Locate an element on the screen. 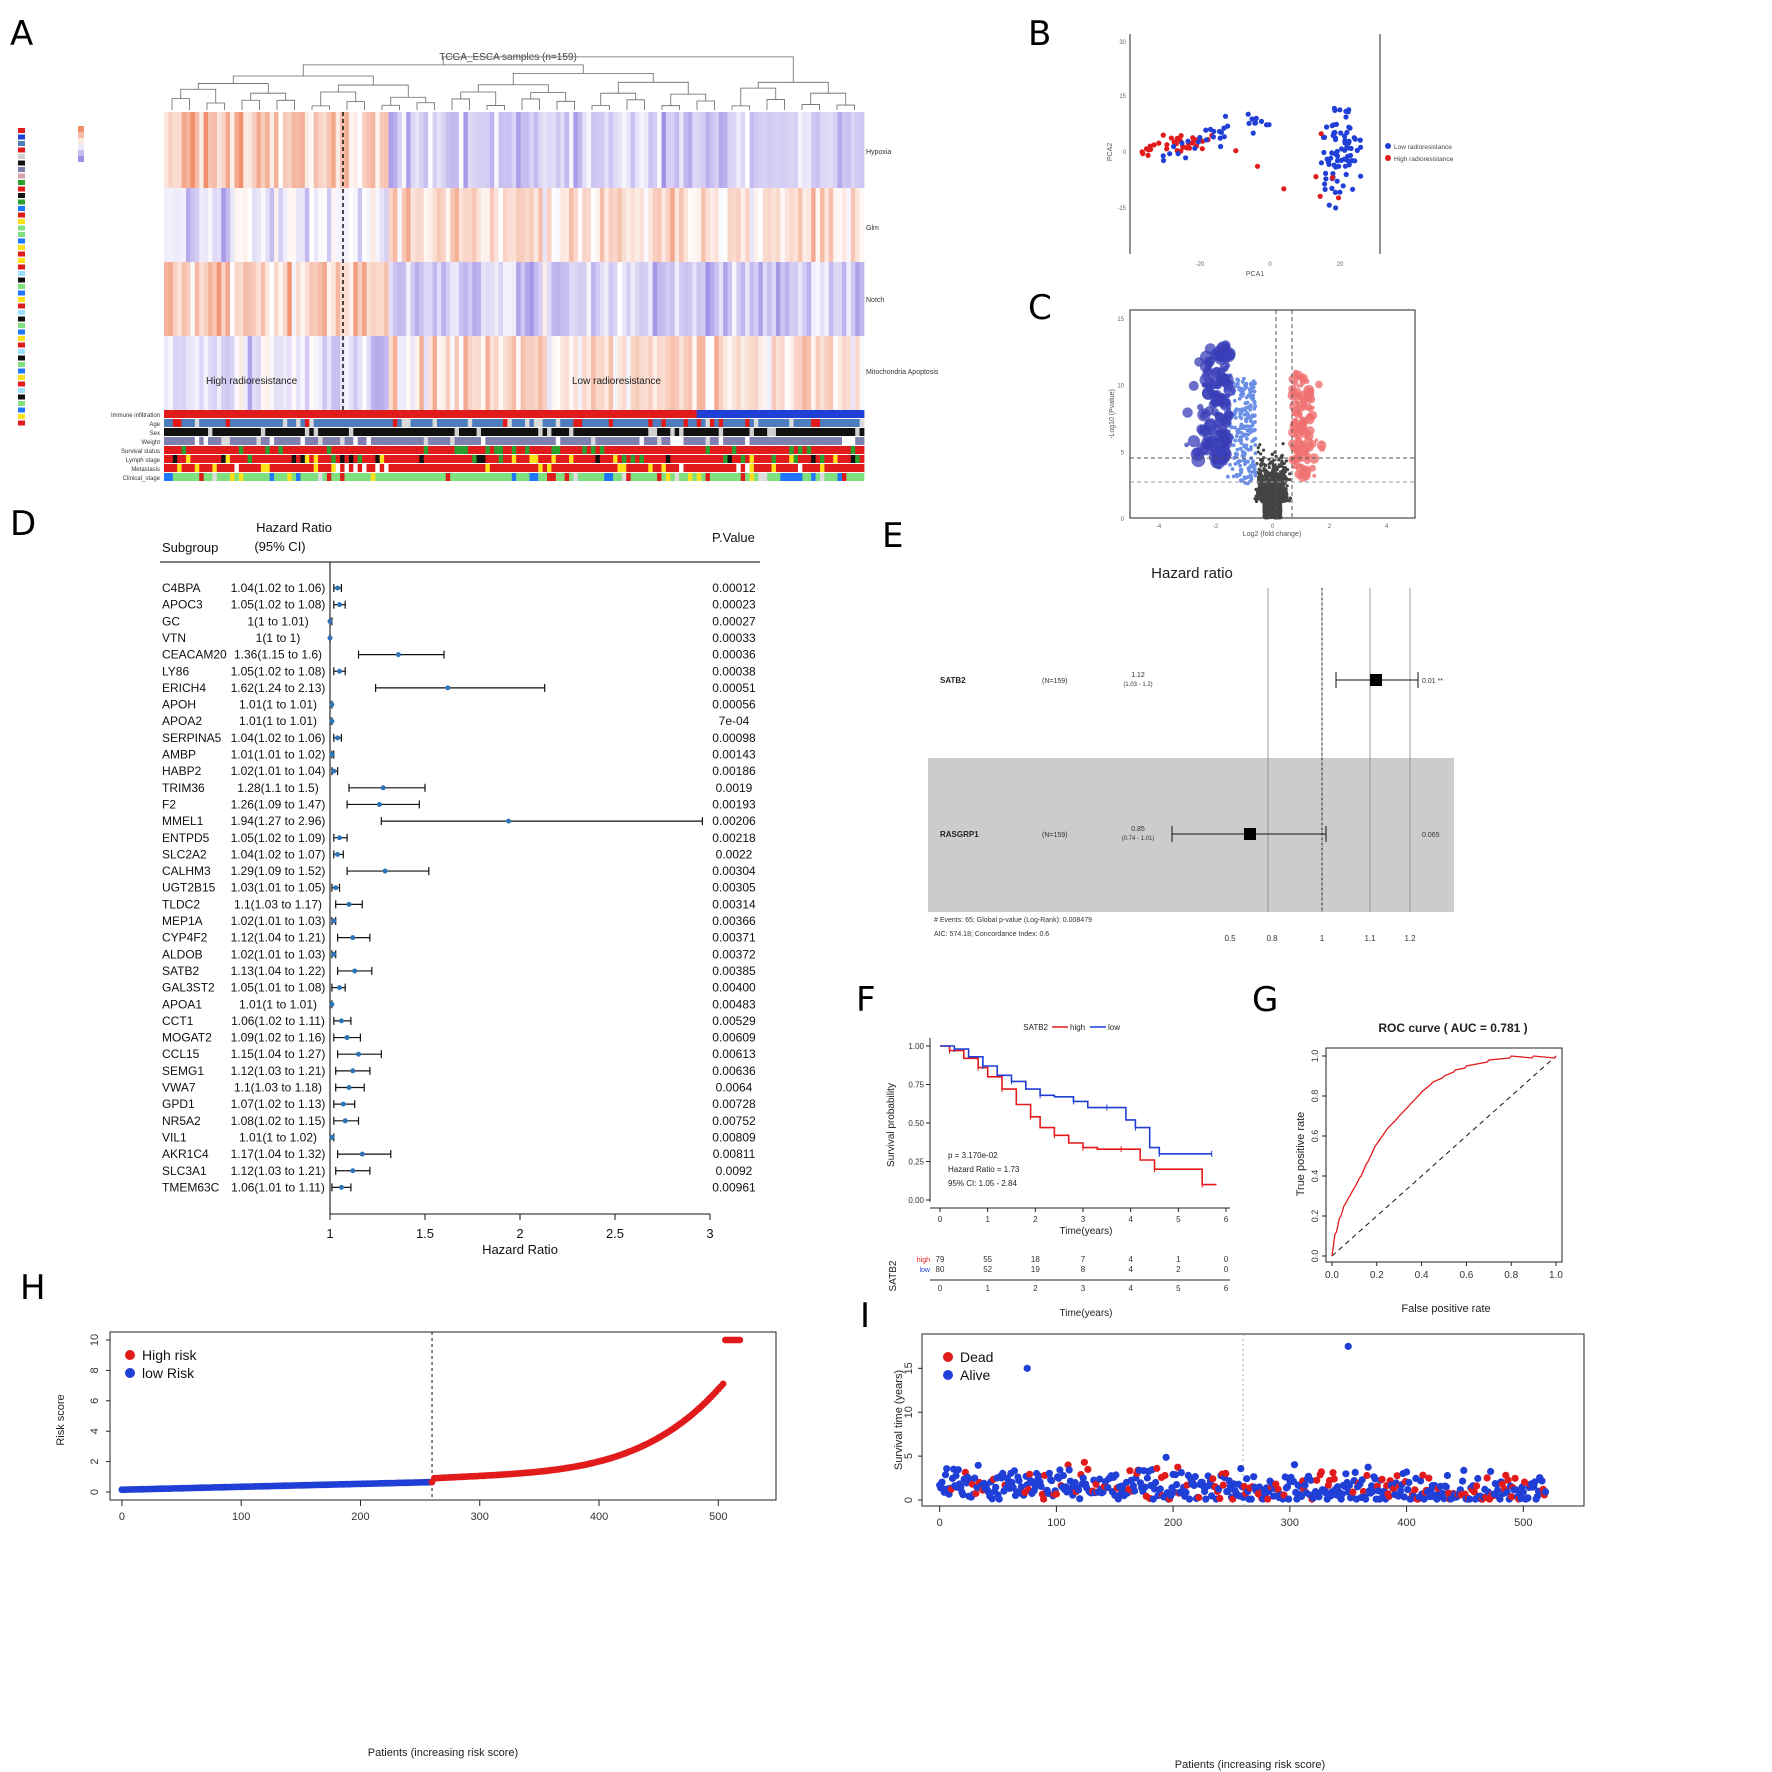 The height and width of the screenshot is (1772, 1772). heatmap-row-label-0: Hypoxia is located at coordinates (878, 152).